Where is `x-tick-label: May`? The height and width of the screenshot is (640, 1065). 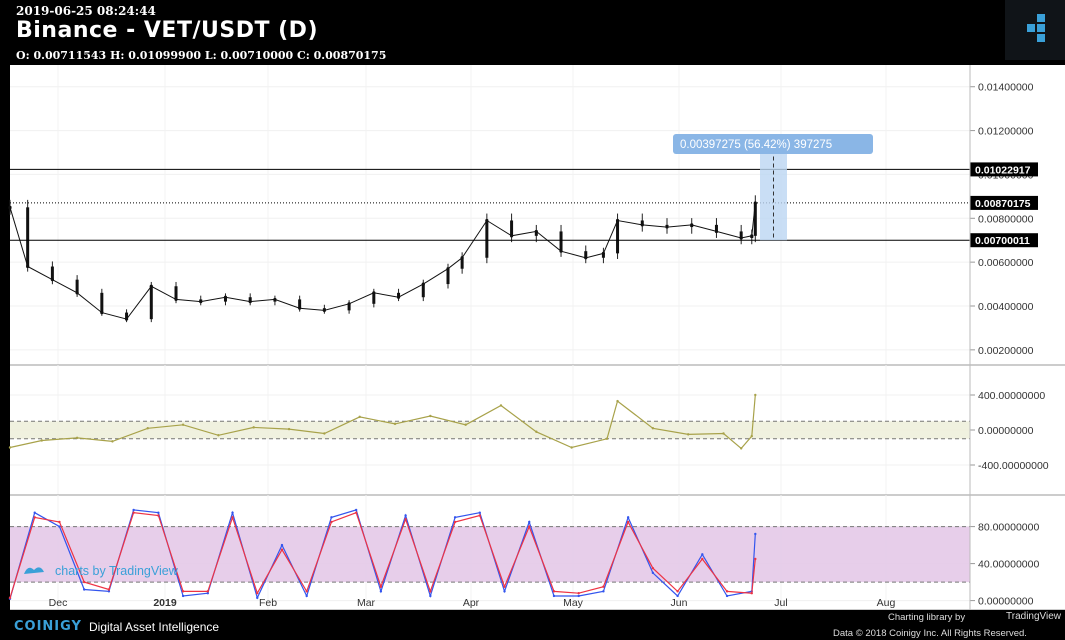
x-tick-label: May is located at coordinates (573, 603).